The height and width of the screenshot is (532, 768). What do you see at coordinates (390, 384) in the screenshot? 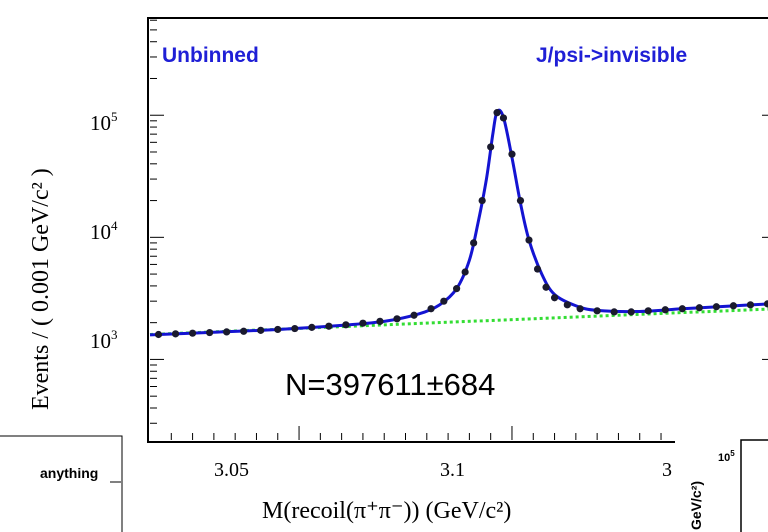
I see `yield-label: N=397611±684` at bounding box center [390, 384].